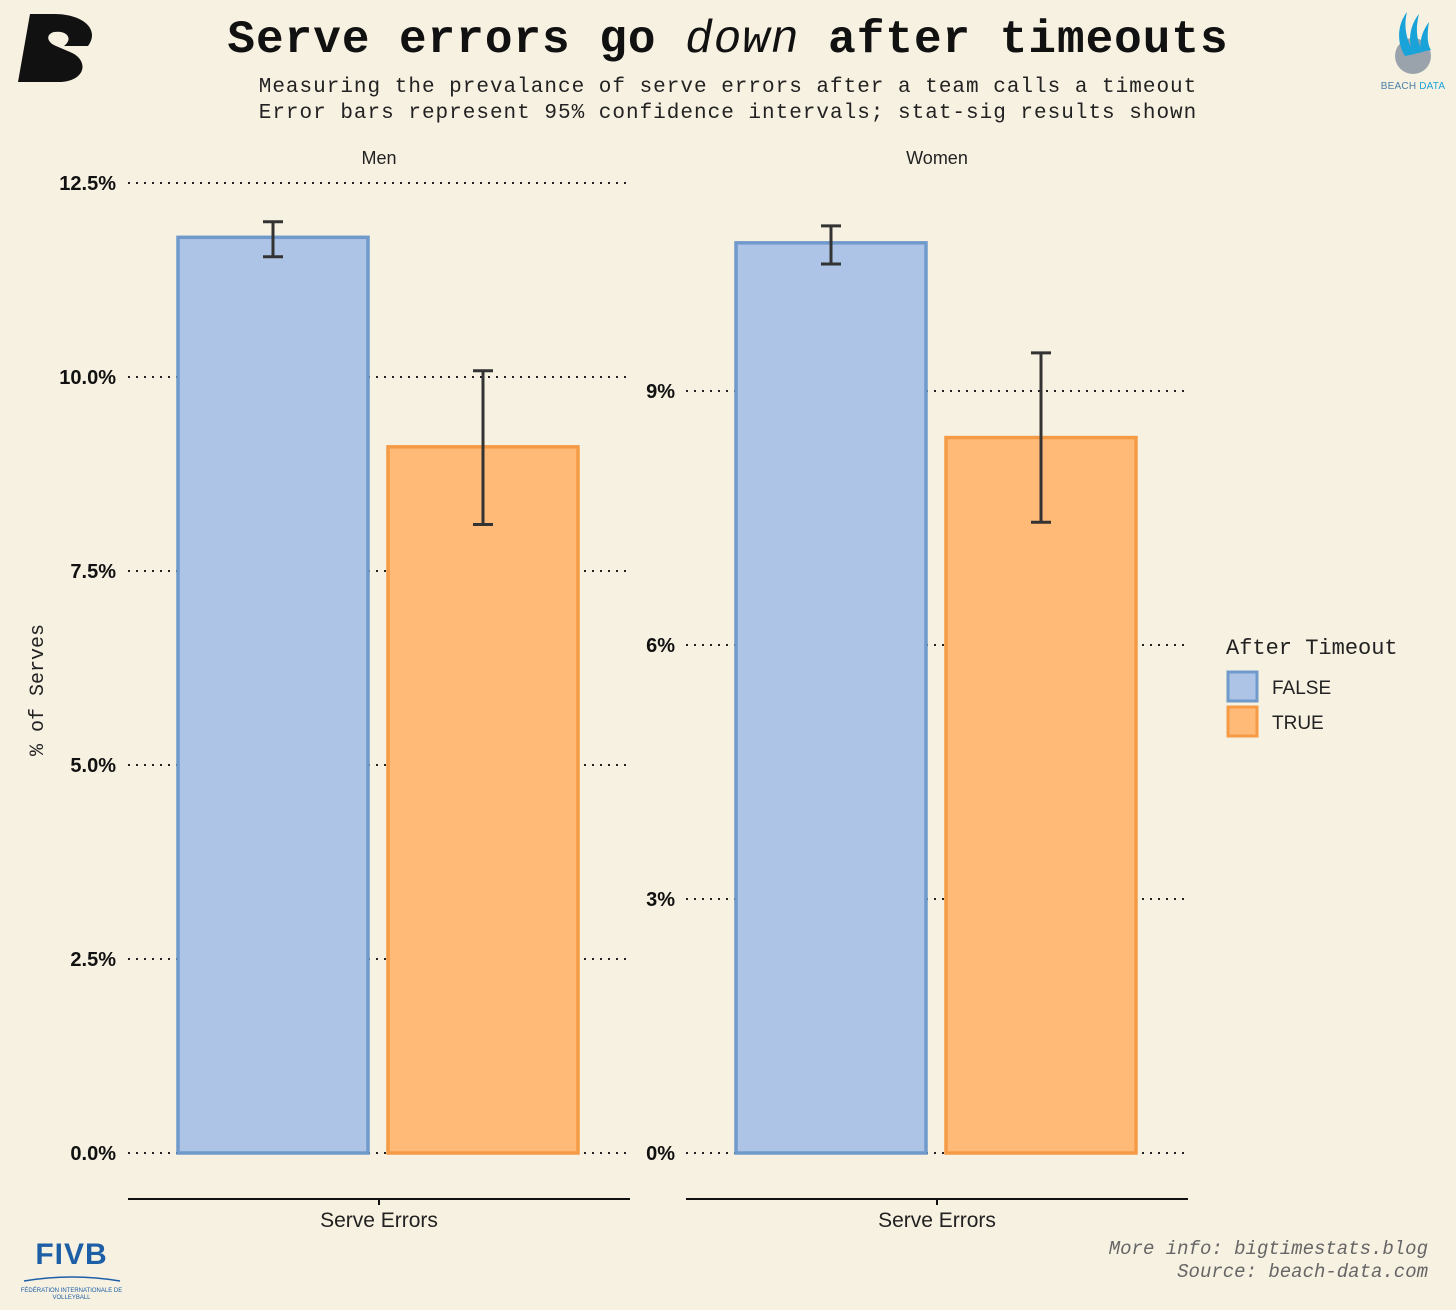 This screenshot has height=1310, width=1456. What do you see at coordinates (93, 766) in the screenshot?
I see `y-tick-label: 5.0%` at bounding box center [93, 766].